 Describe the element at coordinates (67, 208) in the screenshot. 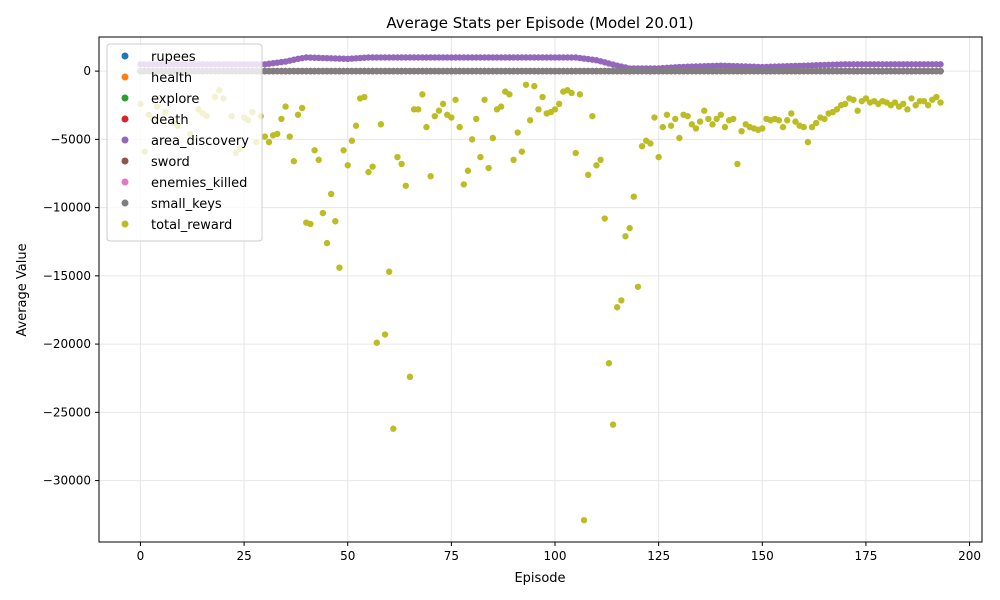

I see `y-tick-label: −10000` at that location.